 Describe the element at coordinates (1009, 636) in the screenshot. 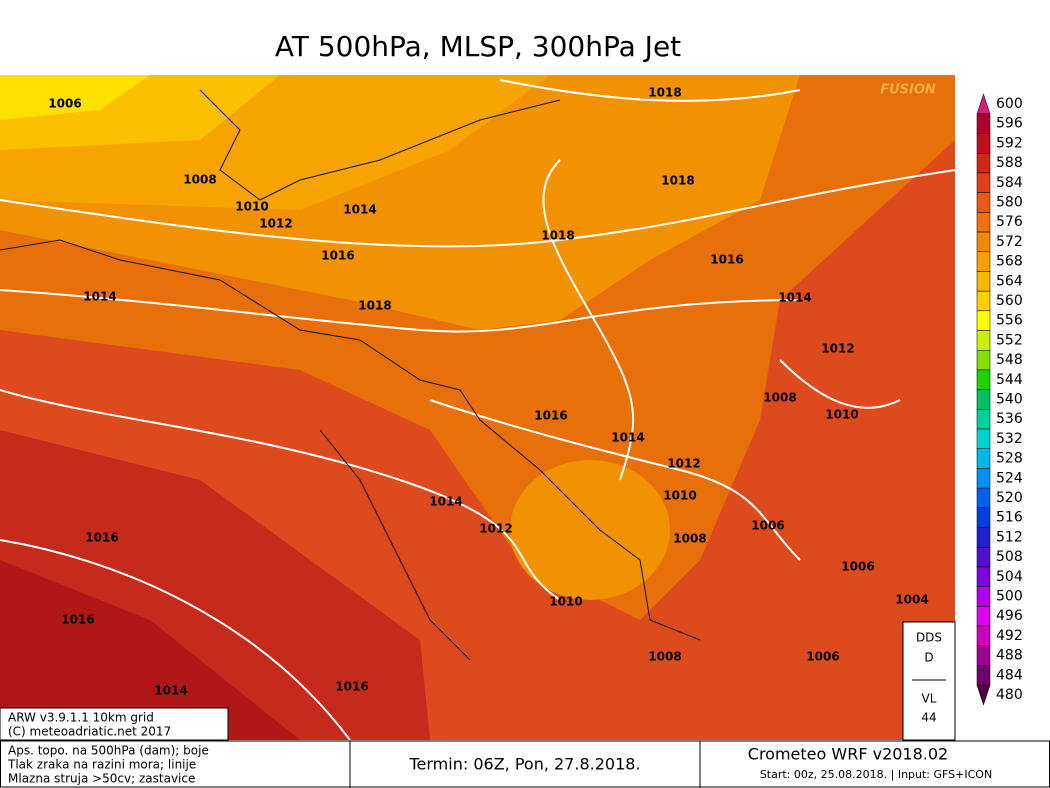

I see `colorbar-label: 492` at that location.